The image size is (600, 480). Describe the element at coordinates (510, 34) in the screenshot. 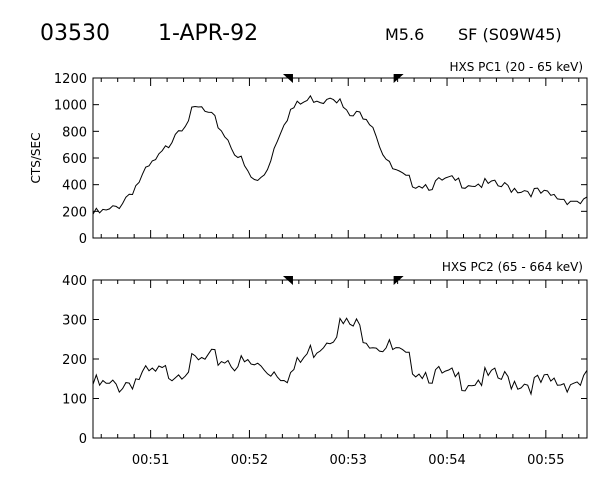

I see `flare-location: SF (S09W45)` at that location.